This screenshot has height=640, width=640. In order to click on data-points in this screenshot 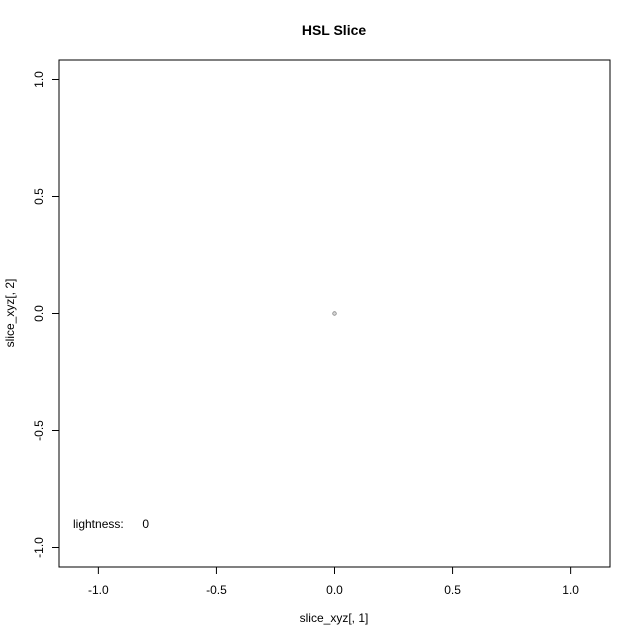, I will do `click(334, 313)`.